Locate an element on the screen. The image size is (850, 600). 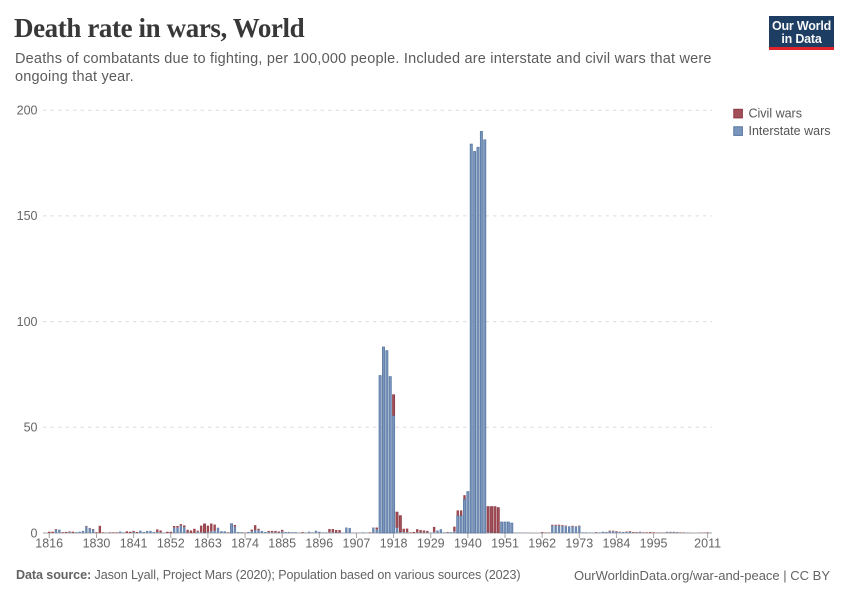
svg-text: 0 is located at coordinates (34, 533).